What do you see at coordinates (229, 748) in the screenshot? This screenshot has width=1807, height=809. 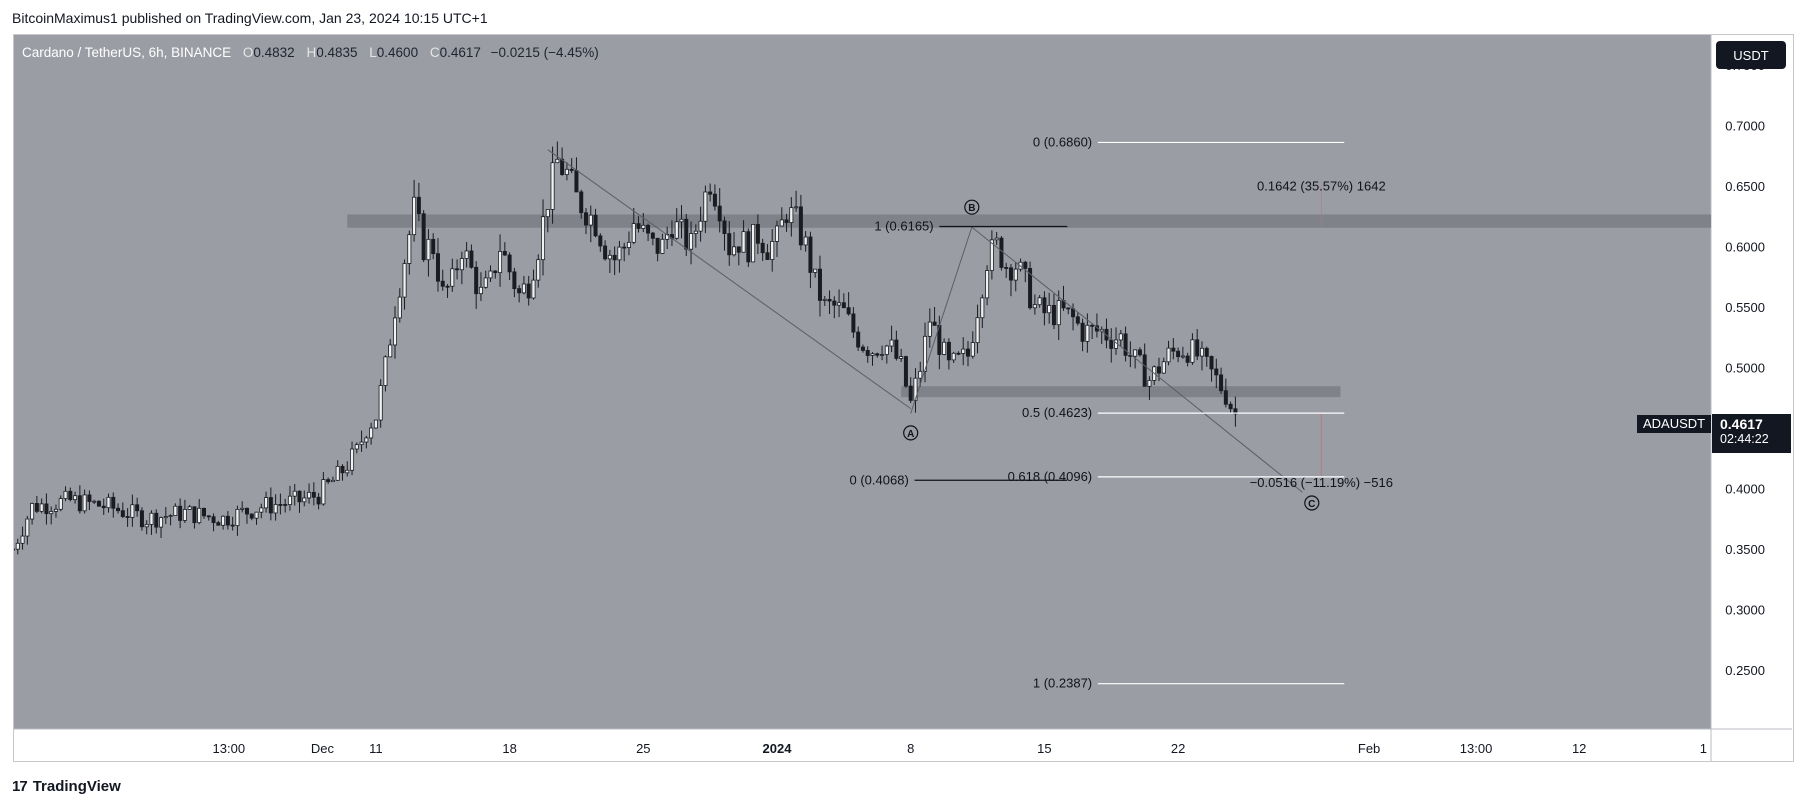 I see `x-tick-0: 13:00` at bounding box center [229, 748].